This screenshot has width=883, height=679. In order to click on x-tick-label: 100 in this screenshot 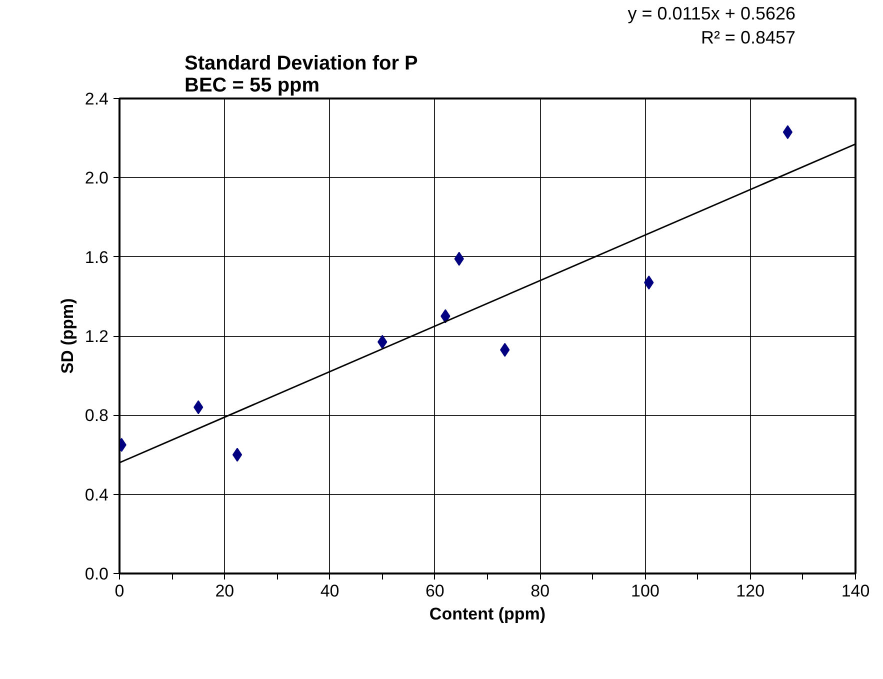, I will do `click(645, 591)`.